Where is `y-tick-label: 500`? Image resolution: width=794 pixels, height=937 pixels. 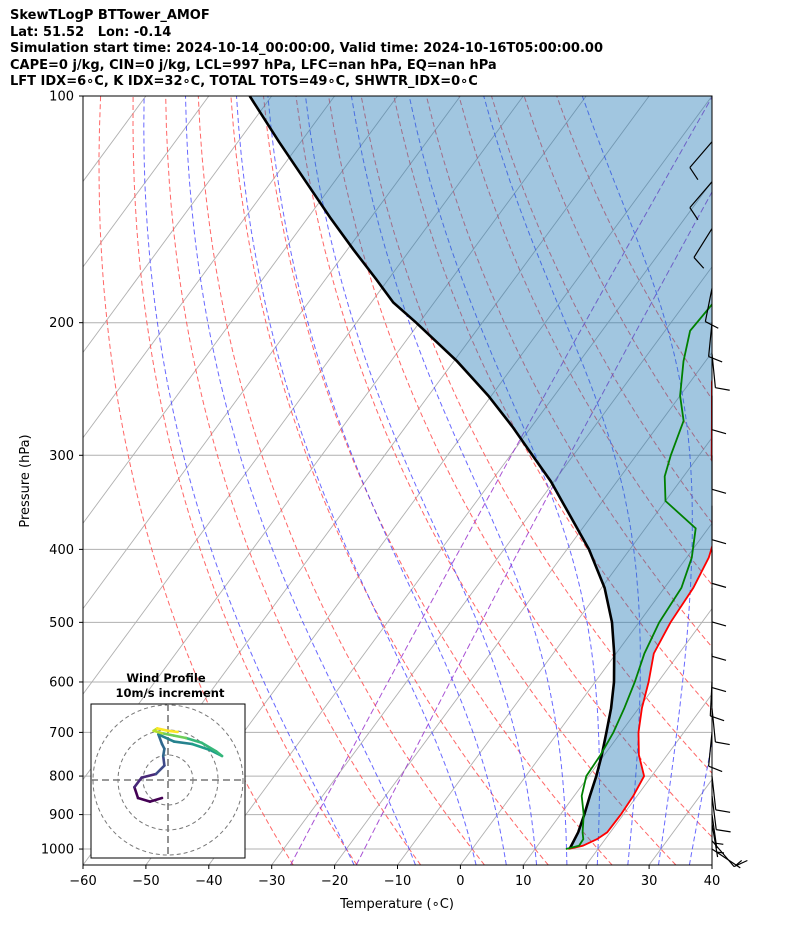 y-tick-label: 500 is located at coordinates (61, 623).